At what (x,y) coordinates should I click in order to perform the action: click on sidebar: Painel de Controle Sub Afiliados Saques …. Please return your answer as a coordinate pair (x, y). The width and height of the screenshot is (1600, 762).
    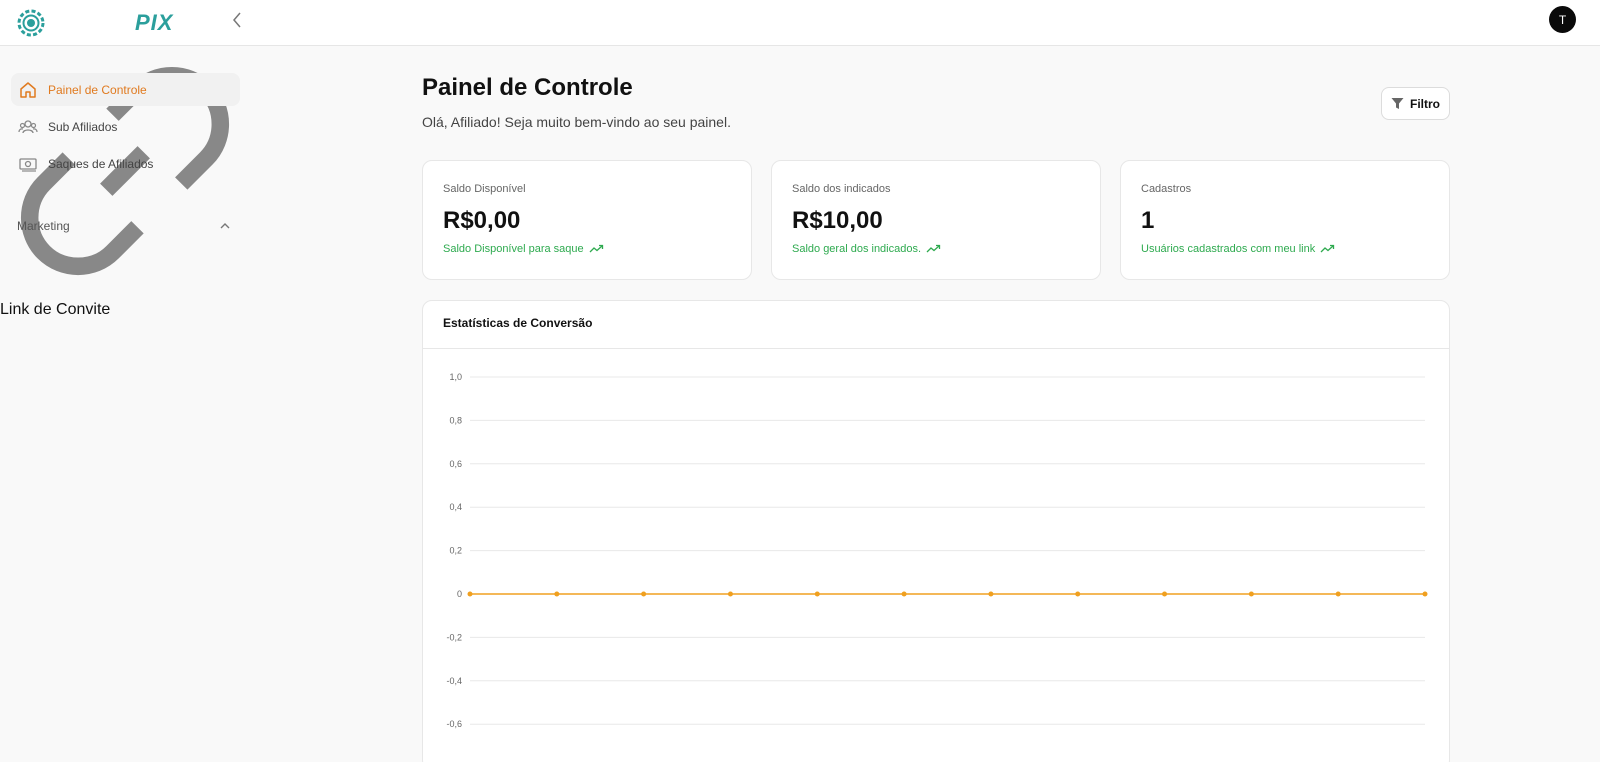
    Looking at the image, I should click on (125, 404).